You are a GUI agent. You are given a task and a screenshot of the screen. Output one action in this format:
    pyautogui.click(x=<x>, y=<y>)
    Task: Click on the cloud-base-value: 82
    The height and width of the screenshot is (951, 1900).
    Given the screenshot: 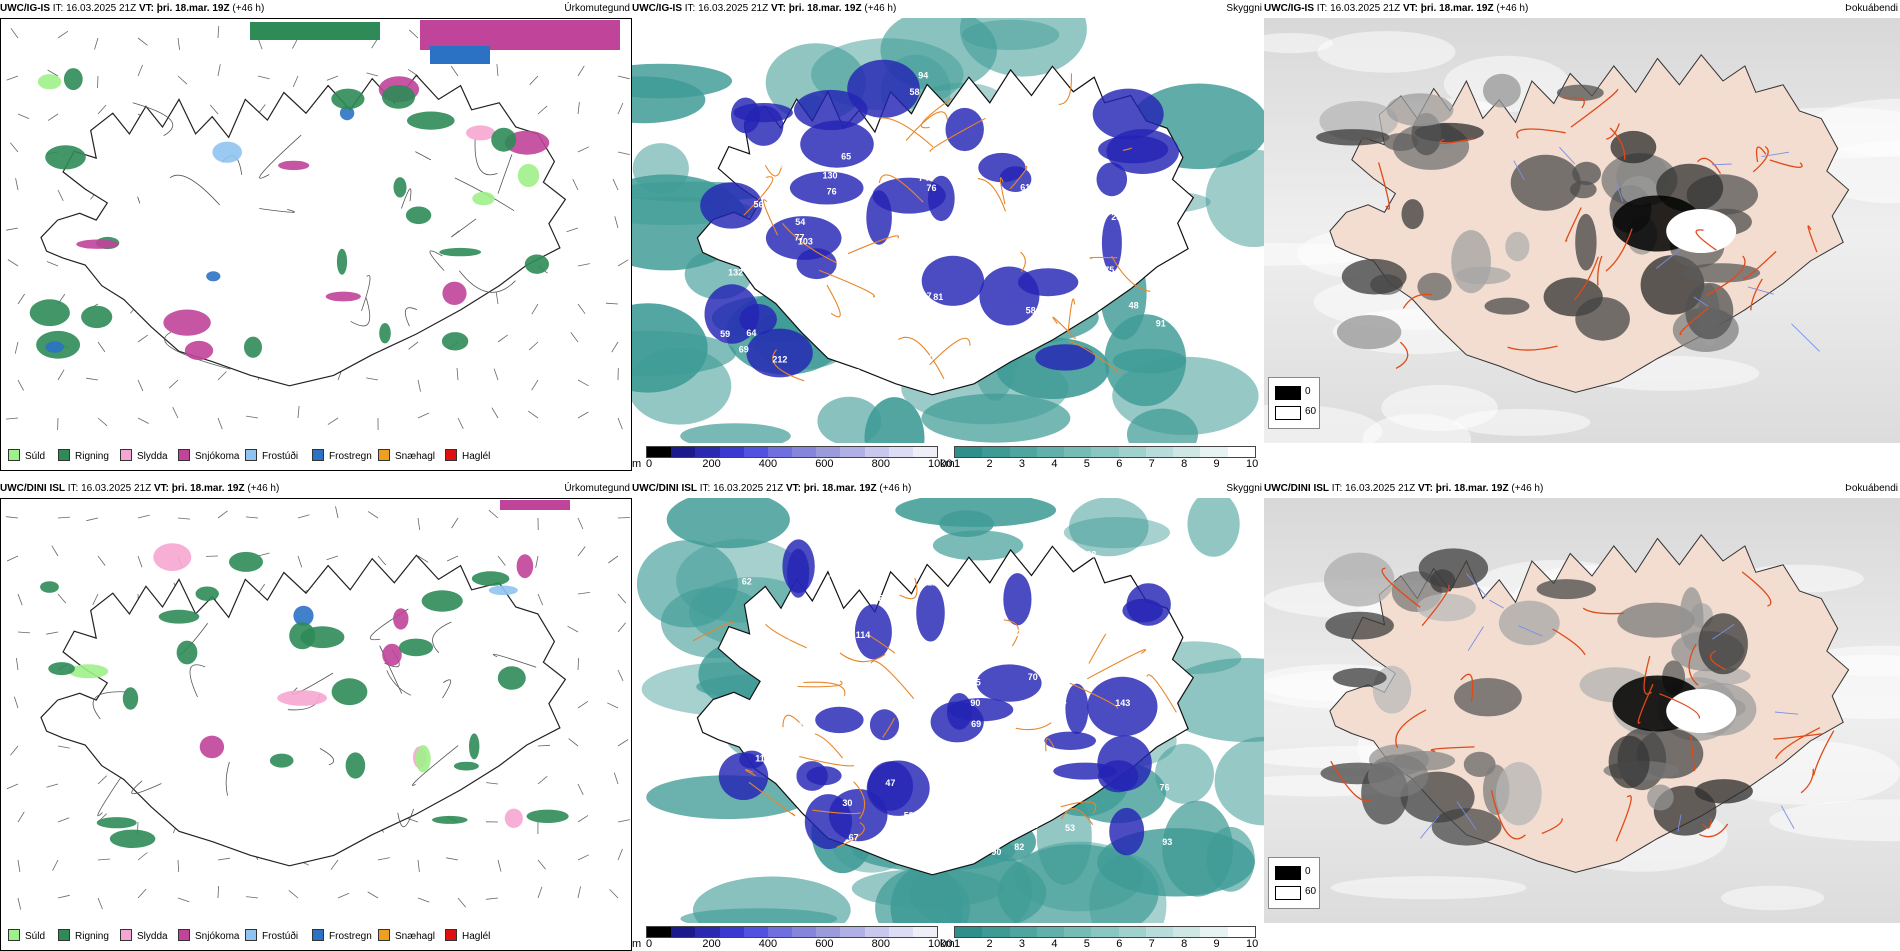 What is the action you would take?
    pyautogui.click(x=1019, y=847)
    